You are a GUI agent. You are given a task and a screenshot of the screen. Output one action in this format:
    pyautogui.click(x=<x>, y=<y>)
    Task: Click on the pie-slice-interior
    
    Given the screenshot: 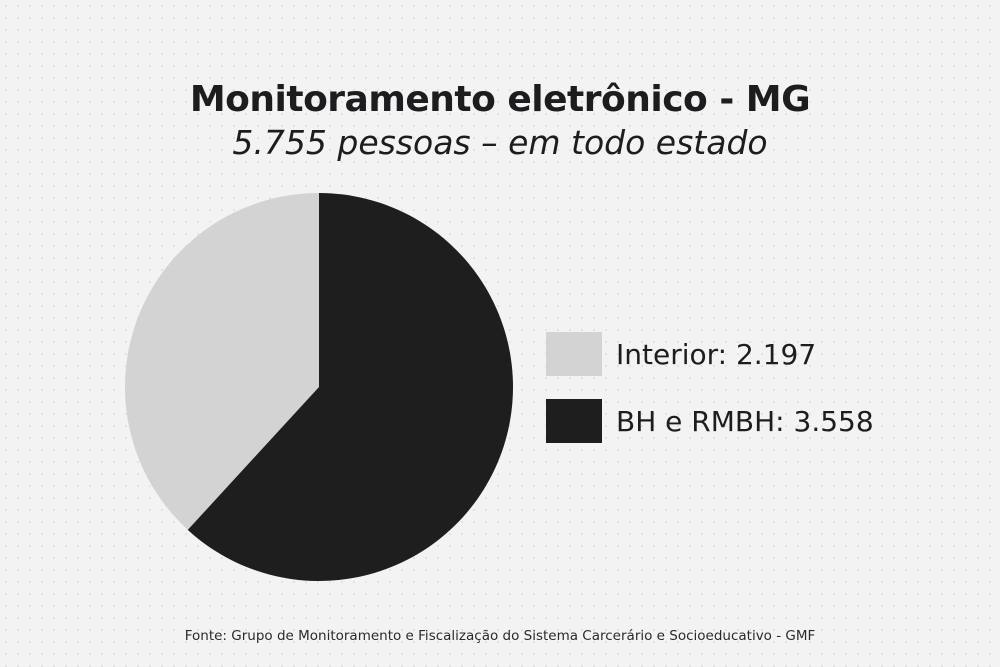 What is the action you would take?
    pyautogui.click(x=222, y=361)
    